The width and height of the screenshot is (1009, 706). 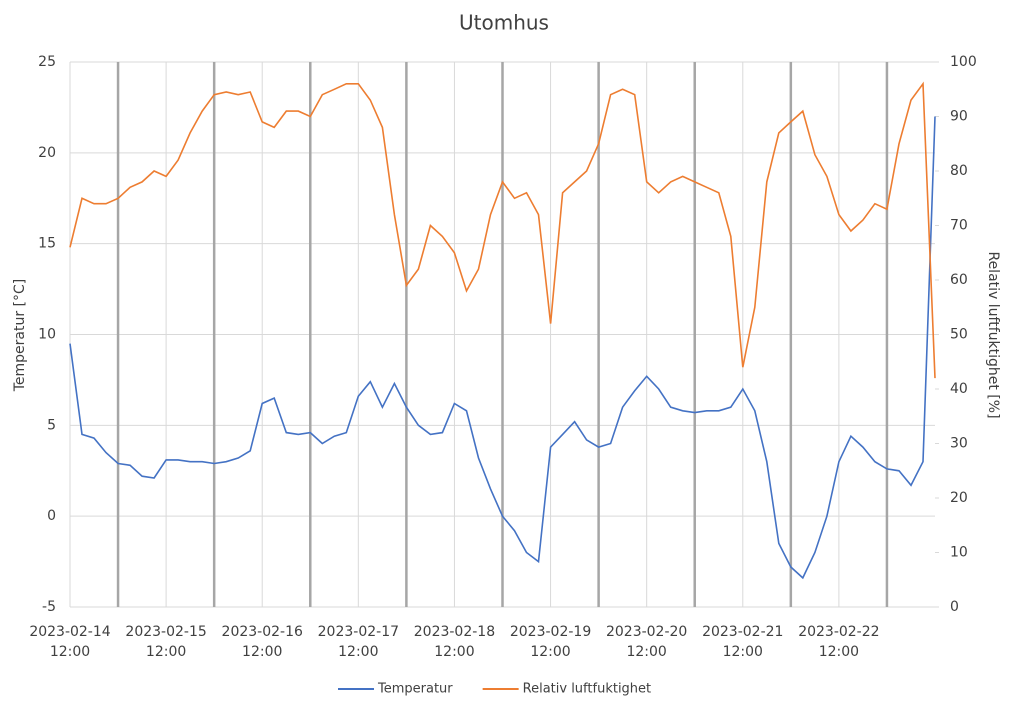 I want to click on x-tick-label: 2023-02-18 12:00, so click(x=454, y=642).